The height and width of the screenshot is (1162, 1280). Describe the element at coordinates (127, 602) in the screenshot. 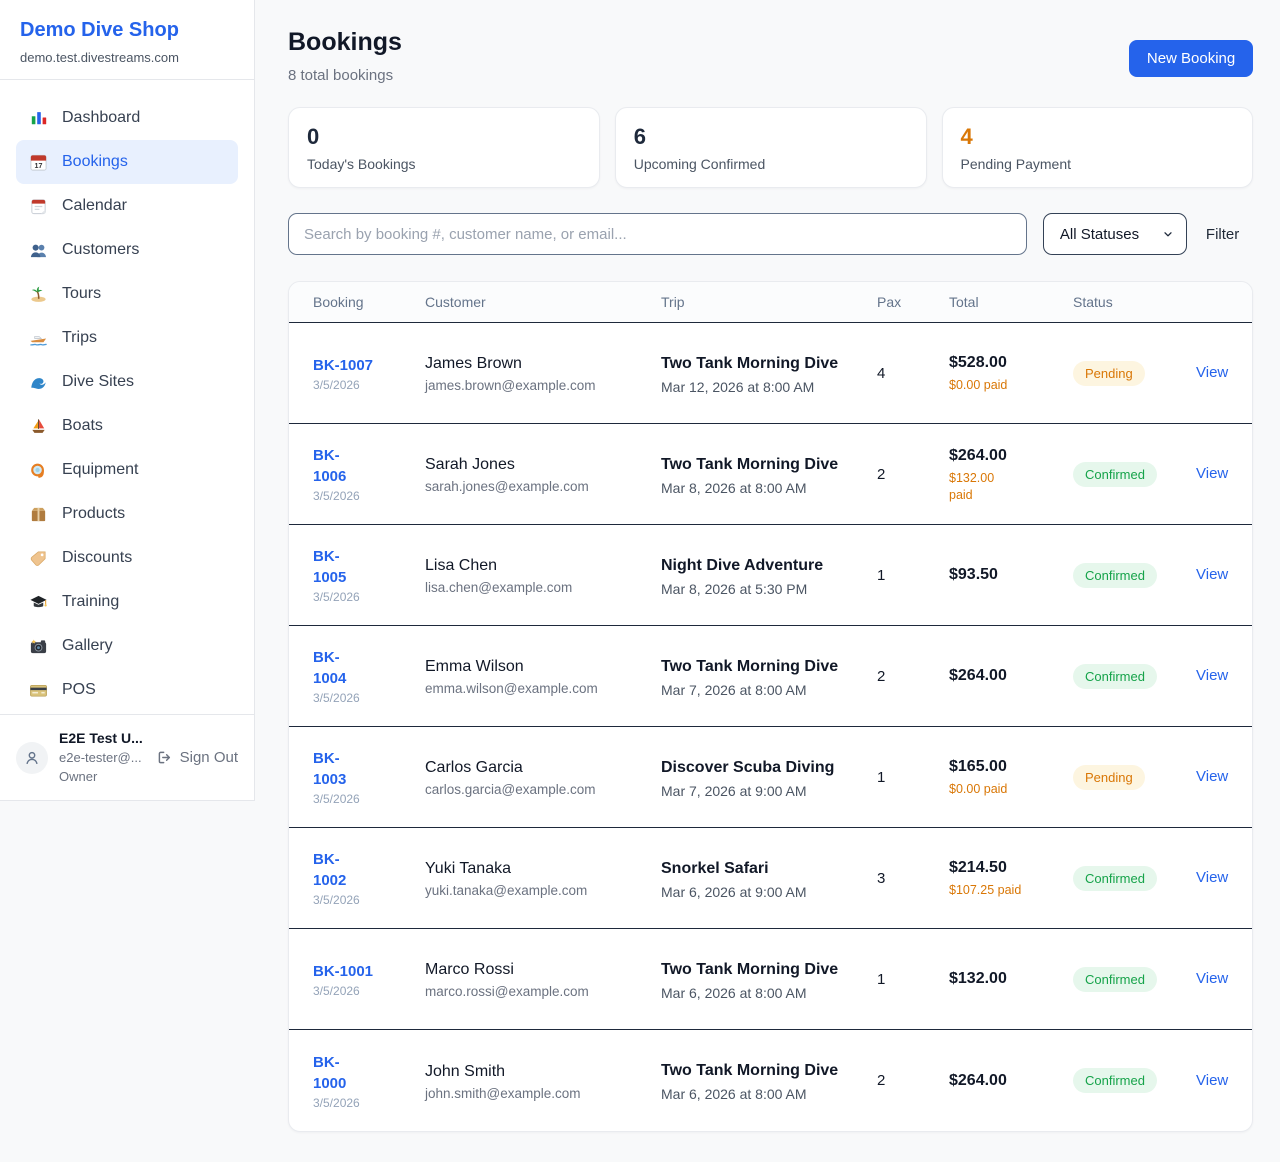

I see `sidebar-item-training: Training` at that location.